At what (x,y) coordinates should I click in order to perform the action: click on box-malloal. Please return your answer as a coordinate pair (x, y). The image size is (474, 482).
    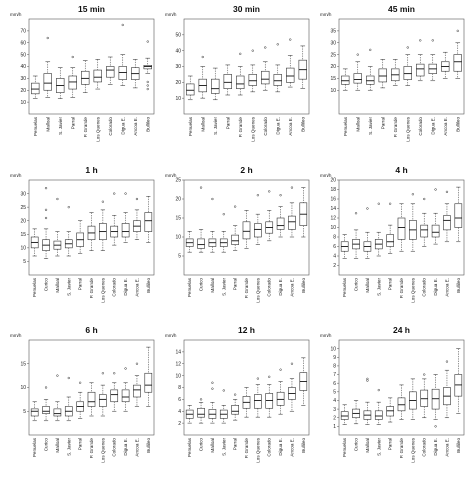
    Looking at the image, I should click on (57, 227).